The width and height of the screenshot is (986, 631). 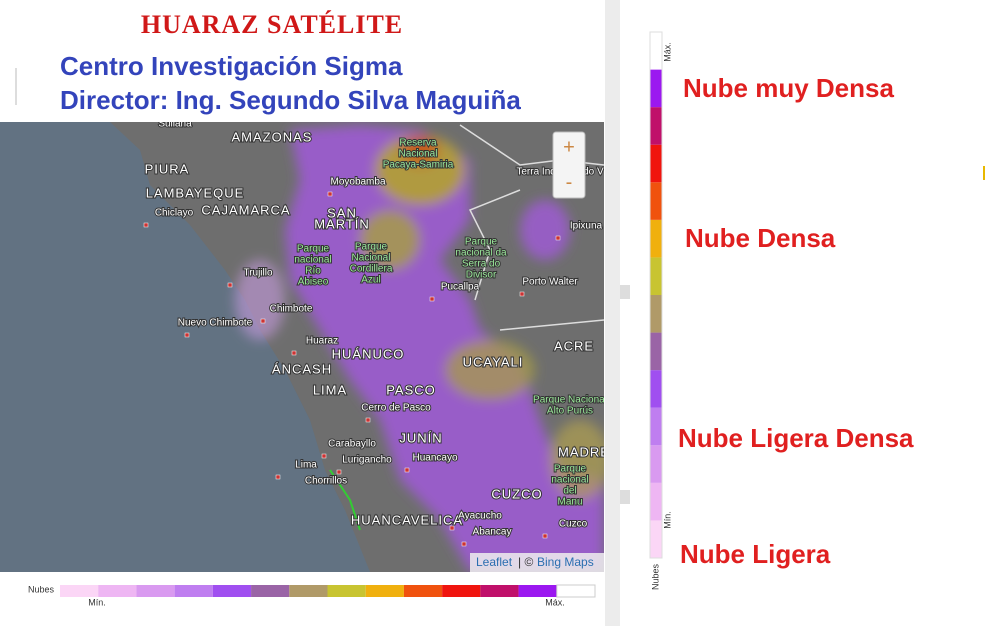 I want to click on class-label: Nube muy Densa, so click(x=788, y=88).